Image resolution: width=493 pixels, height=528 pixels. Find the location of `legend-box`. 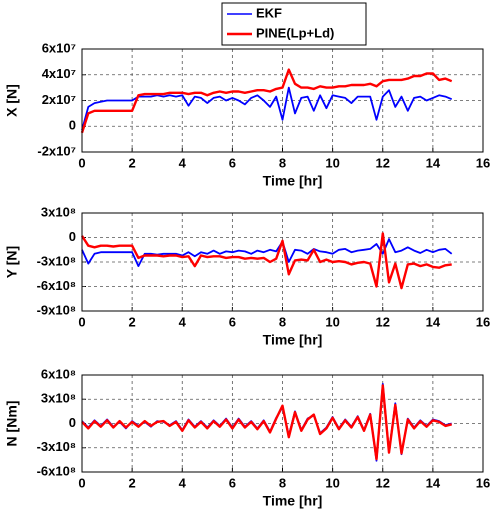

legend-box is located at coordinates (294, 24).